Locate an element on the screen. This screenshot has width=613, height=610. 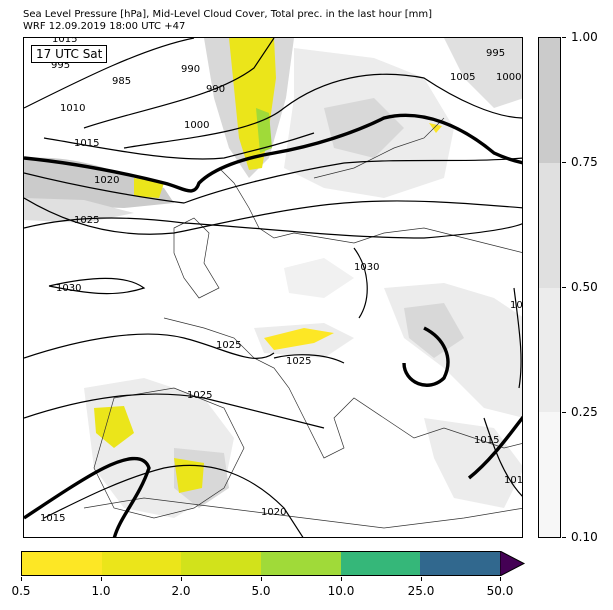
precip-tick-label: 1.0 is located at coordinates (101, 591).